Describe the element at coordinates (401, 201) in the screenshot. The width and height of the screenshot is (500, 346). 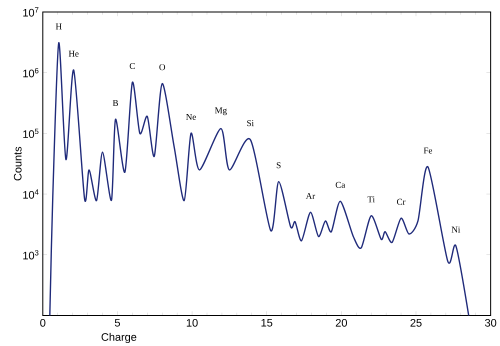
I see `annotation: Cr` at that location.